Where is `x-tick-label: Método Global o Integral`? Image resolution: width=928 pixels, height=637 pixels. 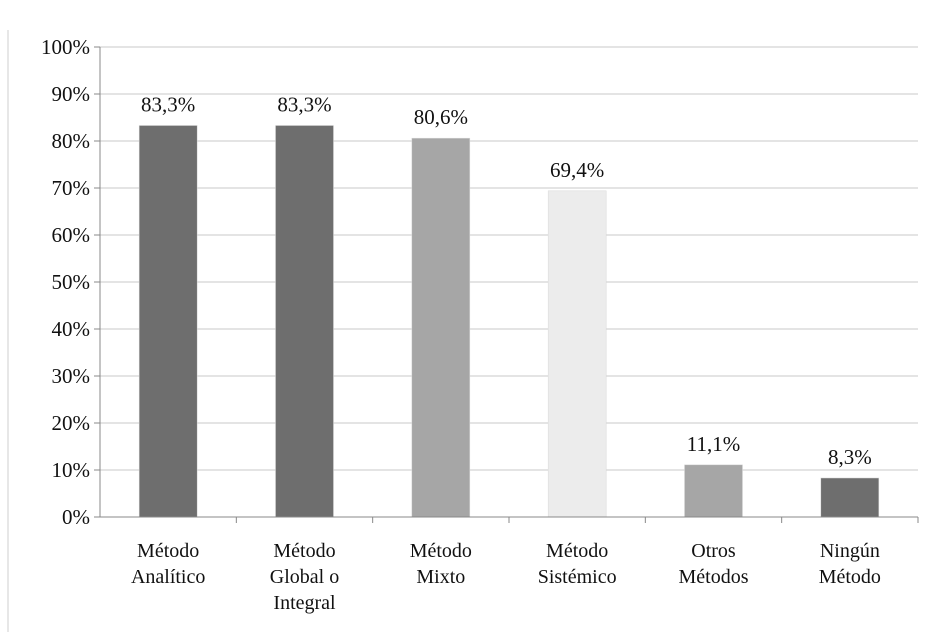 x-tick-label: Método Global o Integral is located at coordinates (304, 577).